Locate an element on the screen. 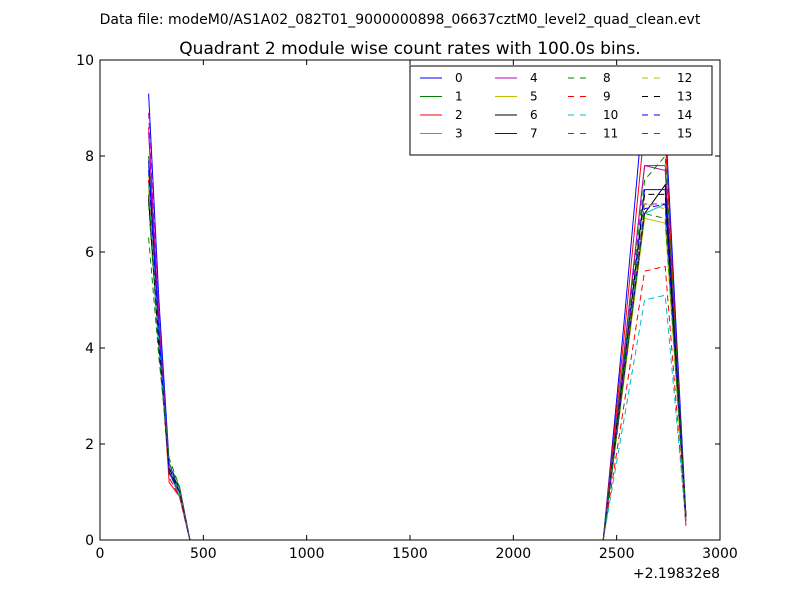 This screenshot has width=800, height=600. x-tick-label: 2000 is located at coordinates (514, 554).